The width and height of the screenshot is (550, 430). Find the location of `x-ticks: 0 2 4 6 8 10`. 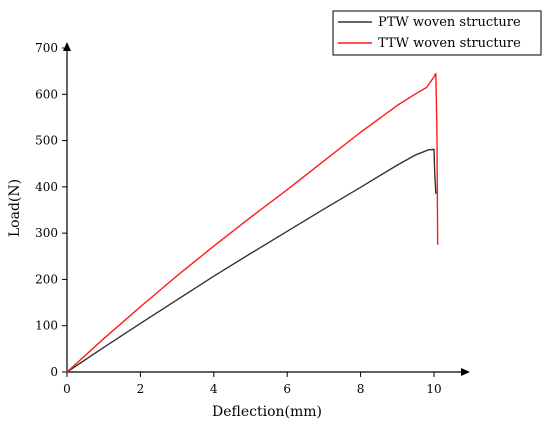

x-ticks: 0 2 4 6 8 10 is located at coordinates (252, 384).